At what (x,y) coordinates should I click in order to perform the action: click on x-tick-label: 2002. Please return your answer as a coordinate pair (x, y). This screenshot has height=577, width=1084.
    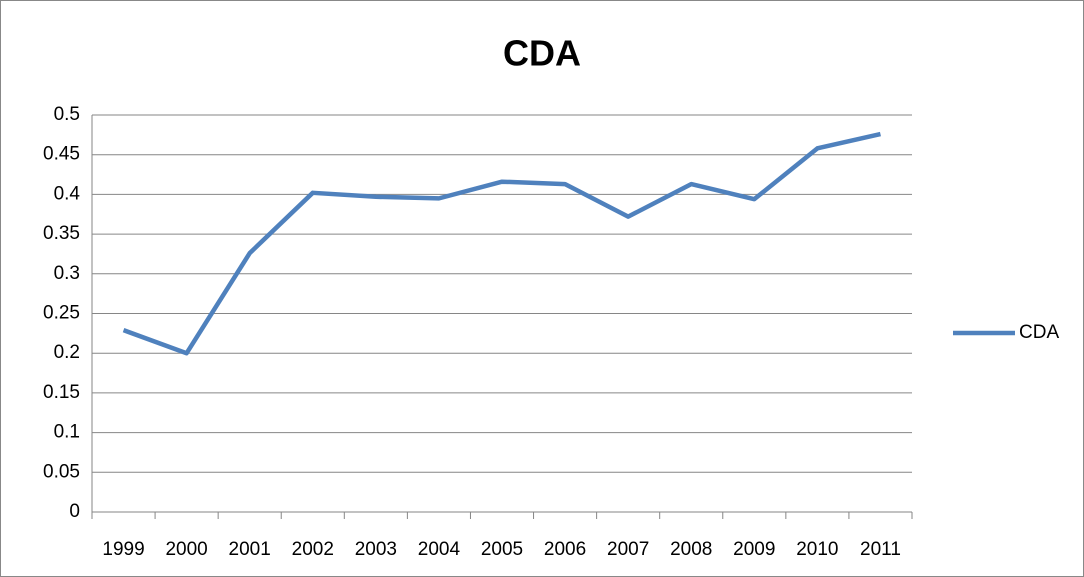
    Looking at the image, I should click on (313, 549).